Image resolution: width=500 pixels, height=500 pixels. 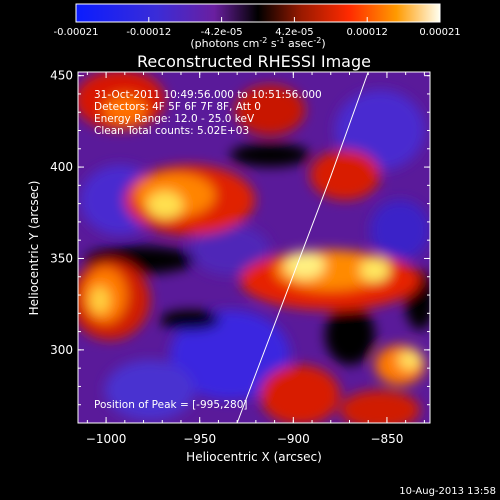 What do you see at coordinates (257, 43) in the screenshot?
I see `colorbar-unit-label: (photons cm-2 s-1 asec-2)` at bounding box center [257, 43].